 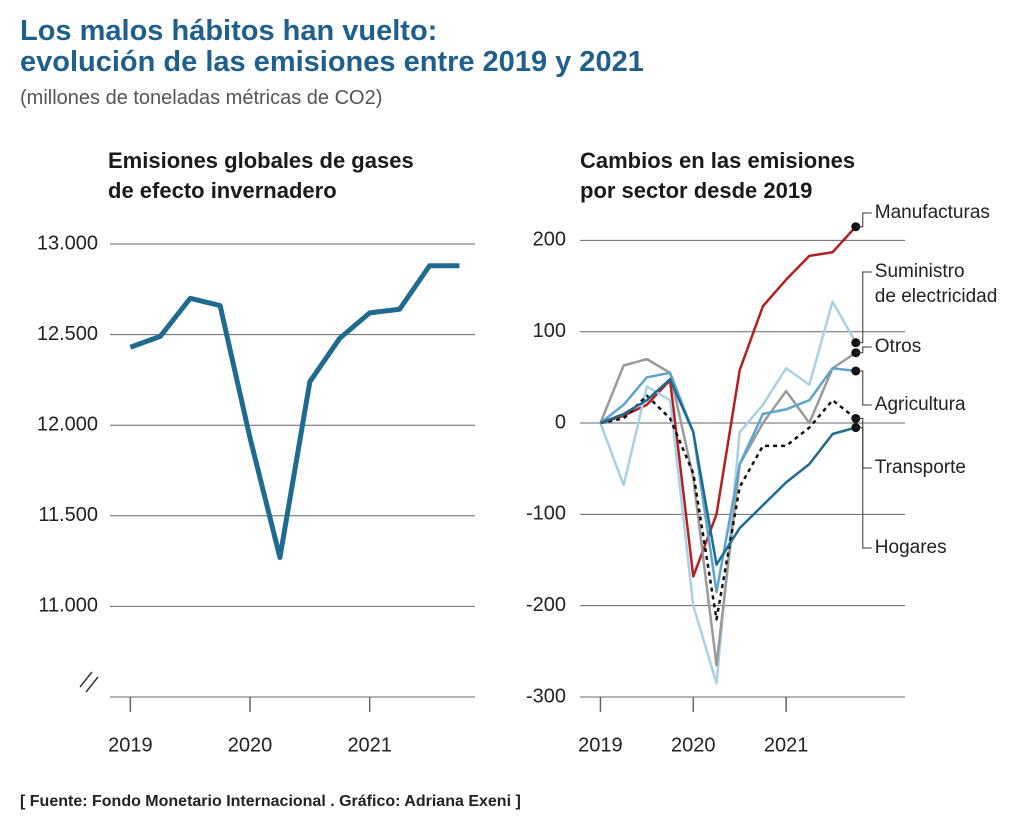 What do you see at coordinates (546, 696) in the screenshot?
I see `y-tick-label: -300` at bounding box center [546, 696].